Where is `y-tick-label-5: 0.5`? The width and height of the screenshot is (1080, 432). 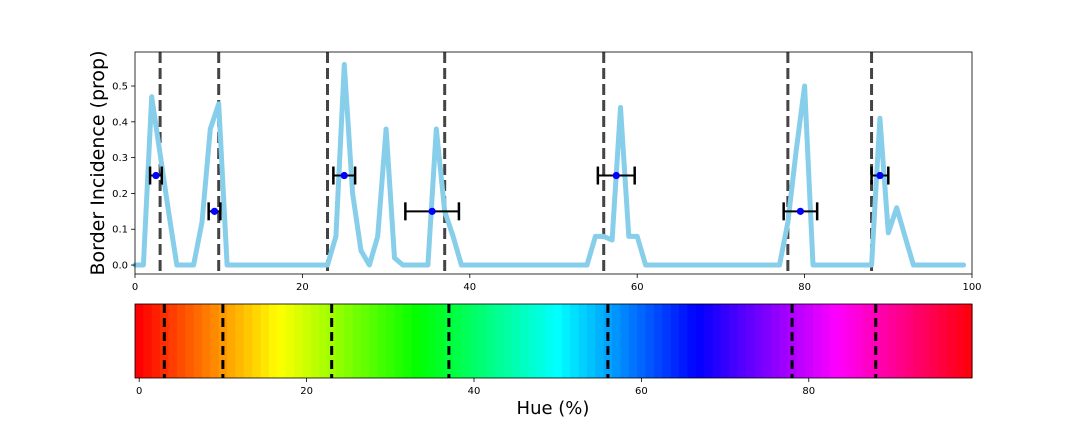 y-tick-label-5: 0.5 is located at coordinates (120, 87).